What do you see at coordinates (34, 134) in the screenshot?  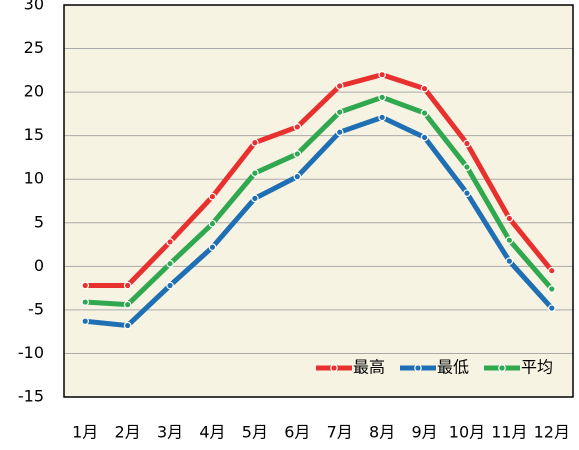 I see `y-tick-label: 15` at bounding box center [34, 134].